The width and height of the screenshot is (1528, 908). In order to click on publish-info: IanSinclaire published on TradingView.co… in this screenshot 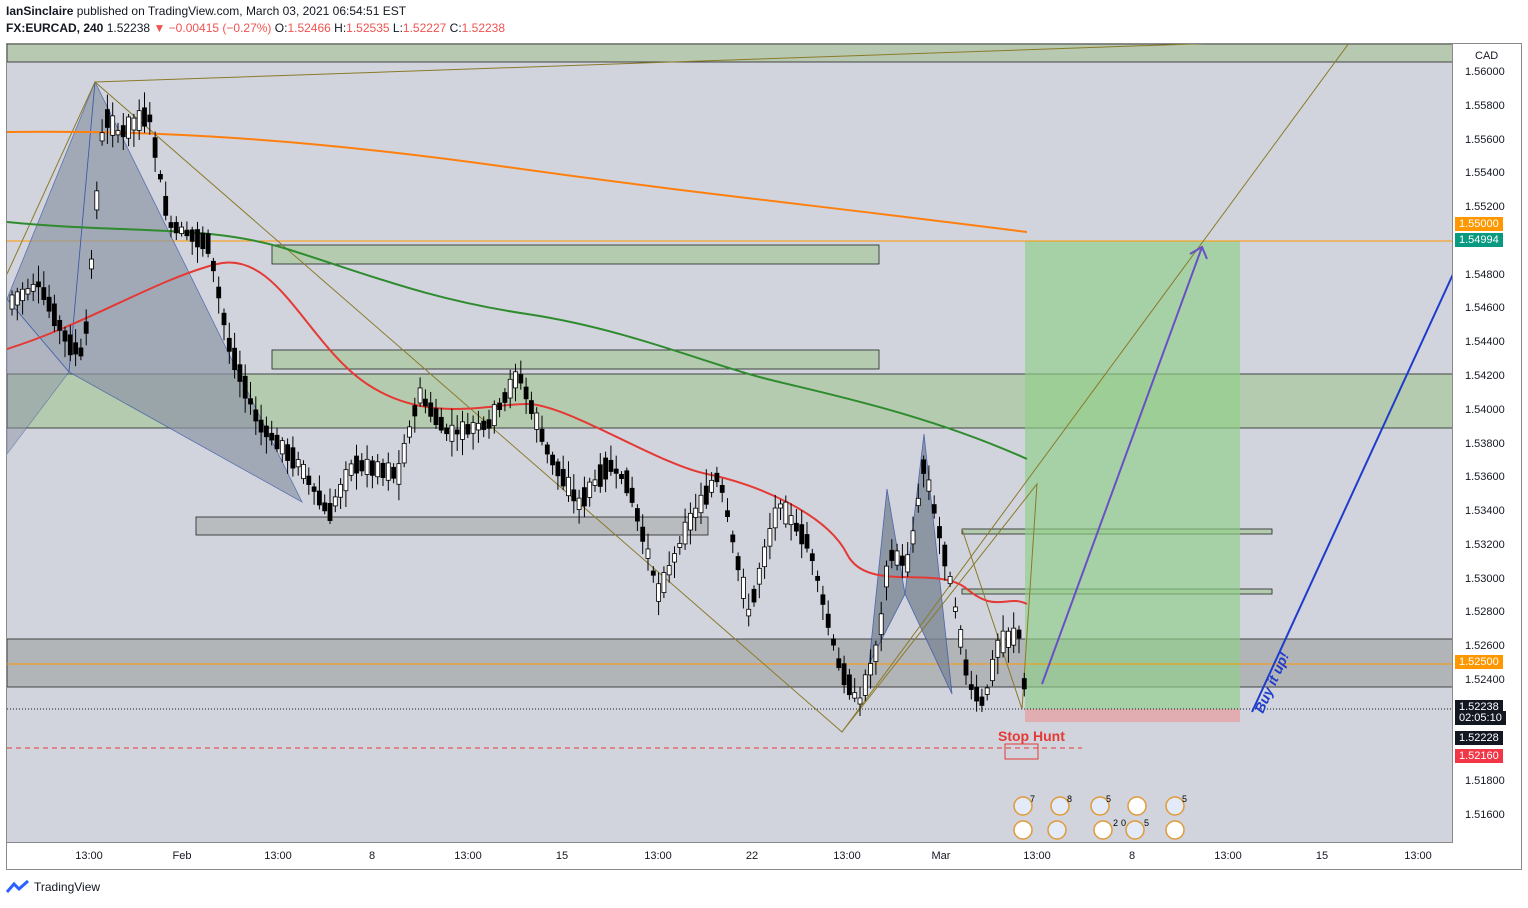, I will do `click(206, 11)`.